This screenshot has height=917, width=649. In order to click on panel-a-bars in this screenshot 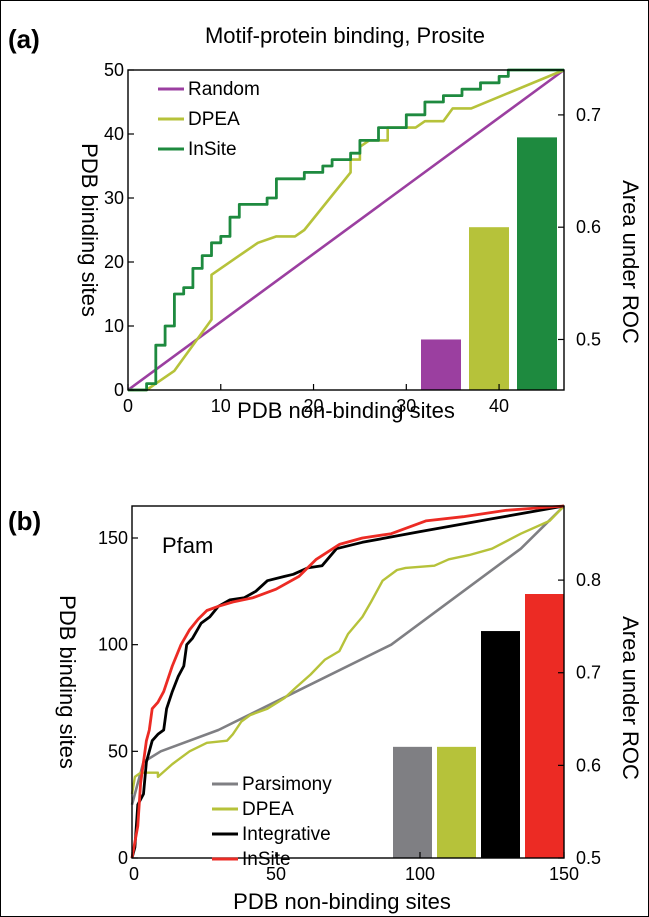, I will do `click(489, 263)`.